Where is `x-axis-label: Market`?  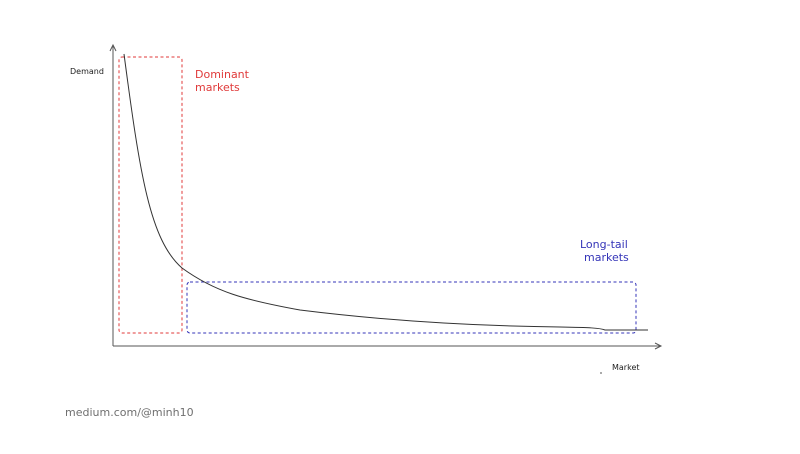
x-axis-label: Market is located at coordinates (626, 367).